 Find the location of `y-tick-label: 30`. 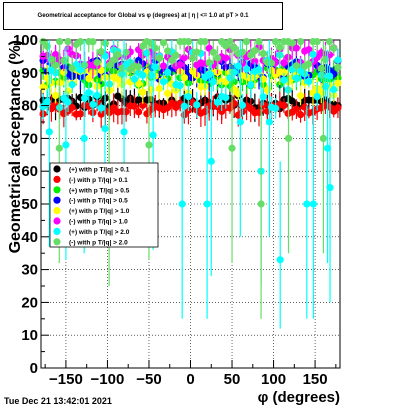

y-tick-label: 30 is located at coordinates (29, 270).